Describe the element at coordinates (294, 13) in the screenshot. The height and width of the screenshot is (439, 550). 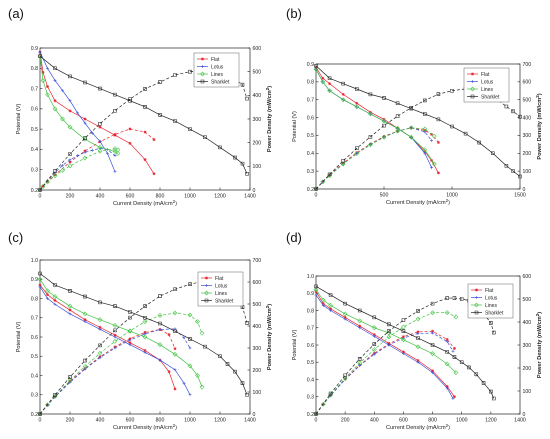
I see `panel-label: (b)` at that location.